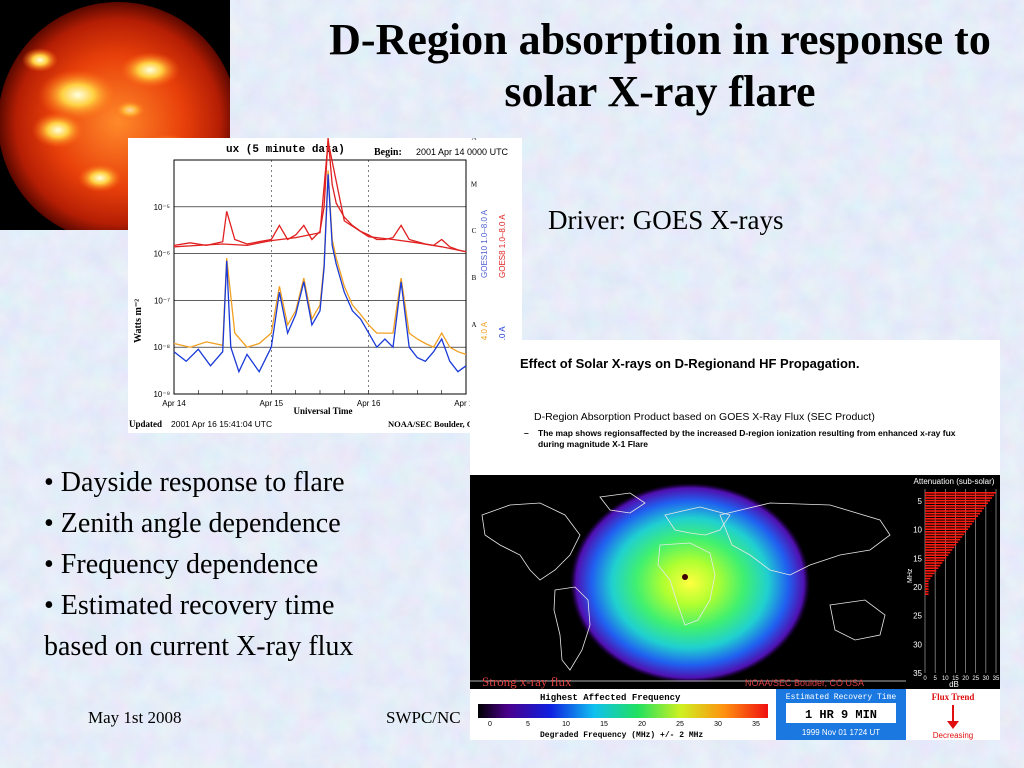 The image size is (1024, 768). What do you see at coordinates (917, 673) in the screenshot?
I see `mhz-tick-label: 35` at bounding box center [917, 673].